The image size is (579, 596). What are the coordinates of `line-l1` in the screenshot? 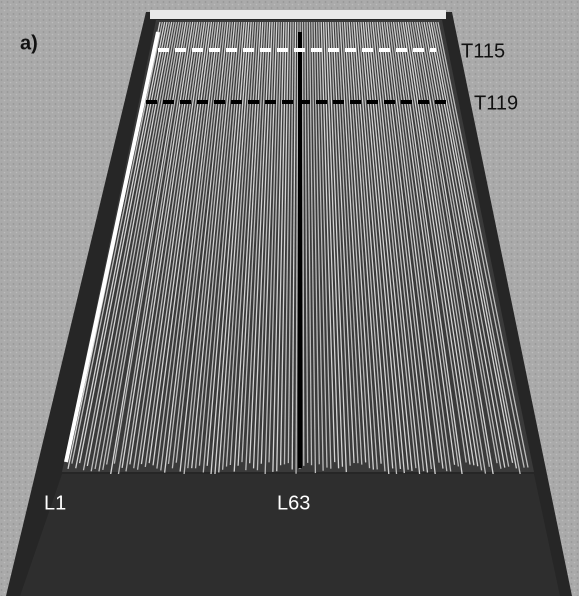 It's located at (112, 247).